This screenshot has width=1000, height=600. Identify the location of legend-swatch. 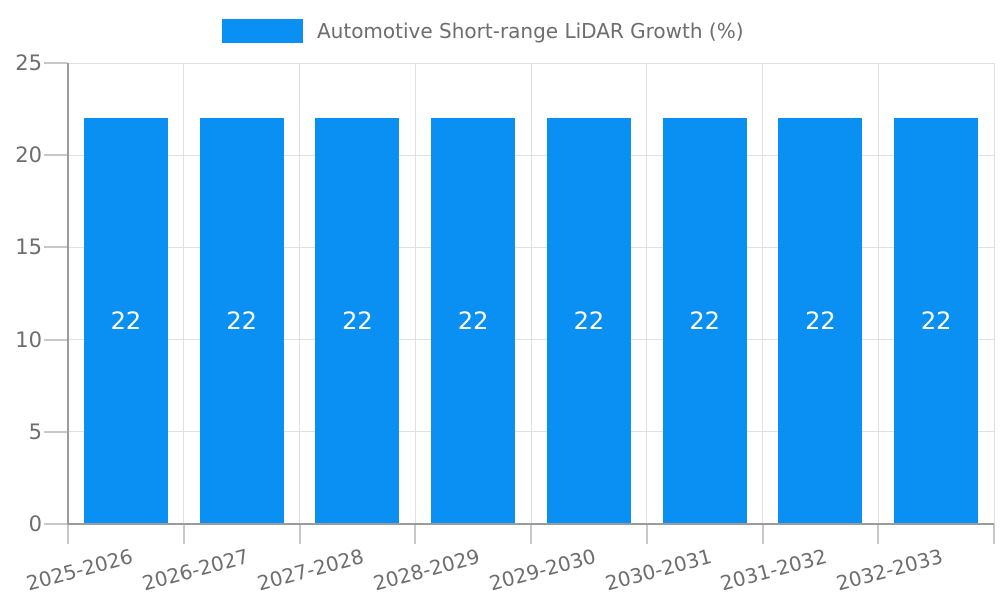
(262, 31).